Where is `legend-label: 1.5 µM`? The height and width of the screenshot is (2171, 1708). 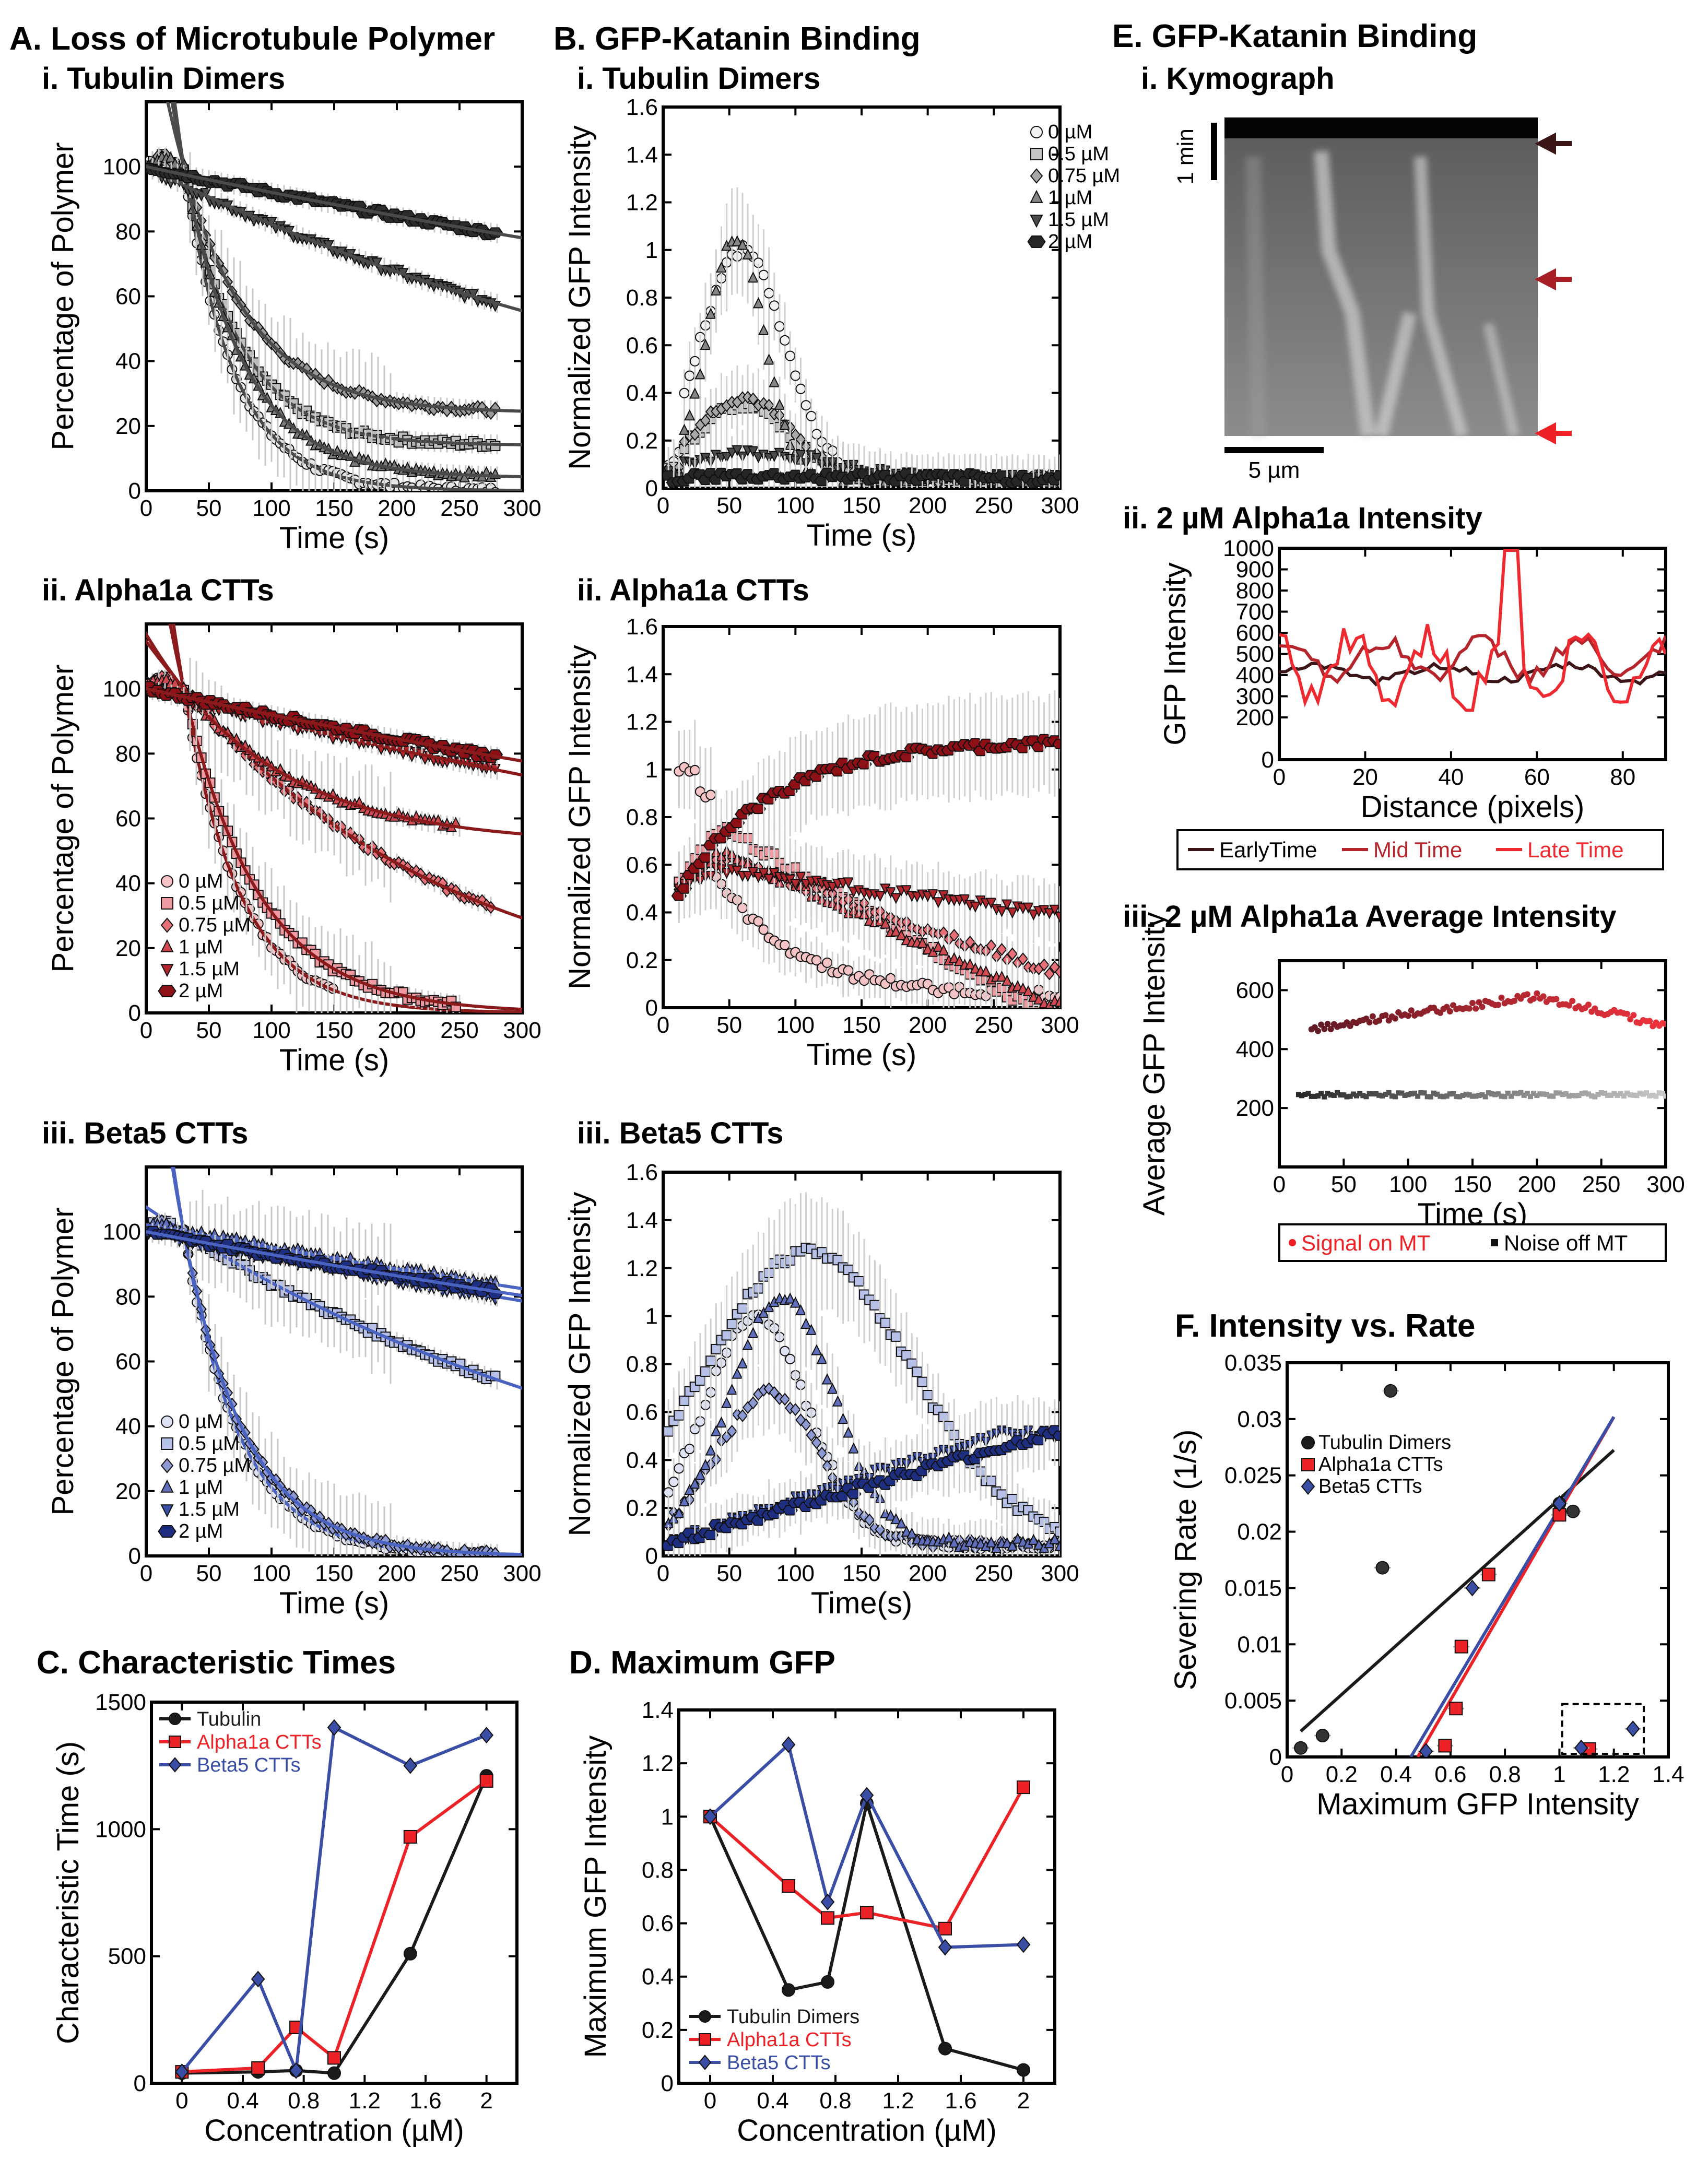 legend-label: 1.5 µM is located at coordinates (209, 969).